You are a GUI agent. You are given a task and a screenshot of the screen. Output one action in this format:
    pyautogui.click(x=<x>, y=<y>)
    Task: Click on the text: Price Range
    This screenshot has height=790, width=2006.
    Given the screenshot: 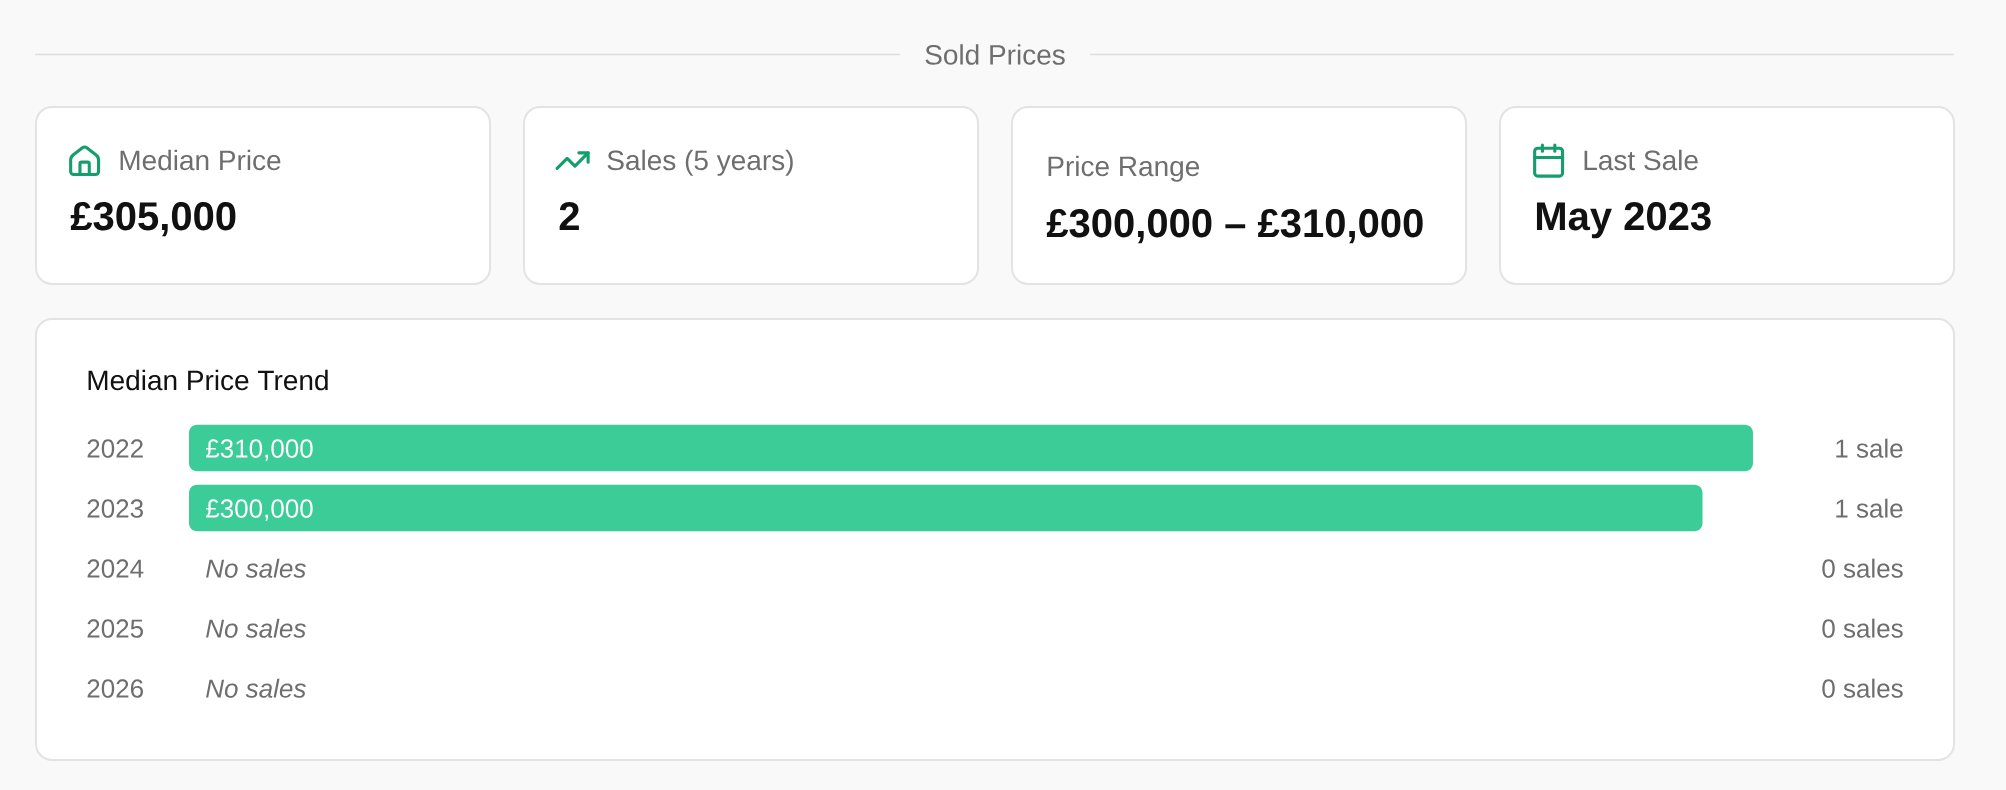 What is the action you would take?
    pyautogui.click(x=1124, y=168)
    